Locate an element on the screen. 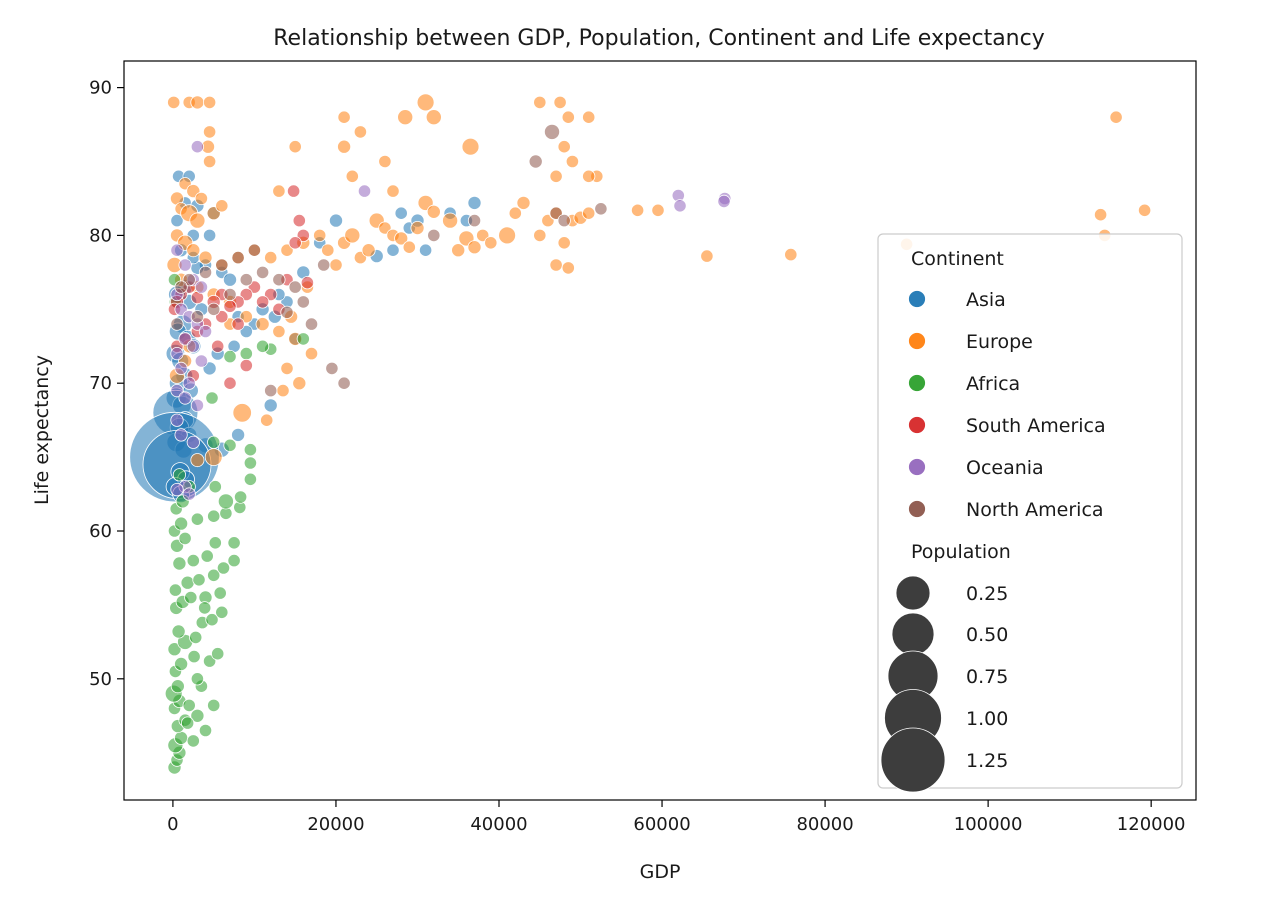 Image resolution: width=1288 pixels, height=902 pixels. y-tick-label: 90 is located at coordinates (100, 88).